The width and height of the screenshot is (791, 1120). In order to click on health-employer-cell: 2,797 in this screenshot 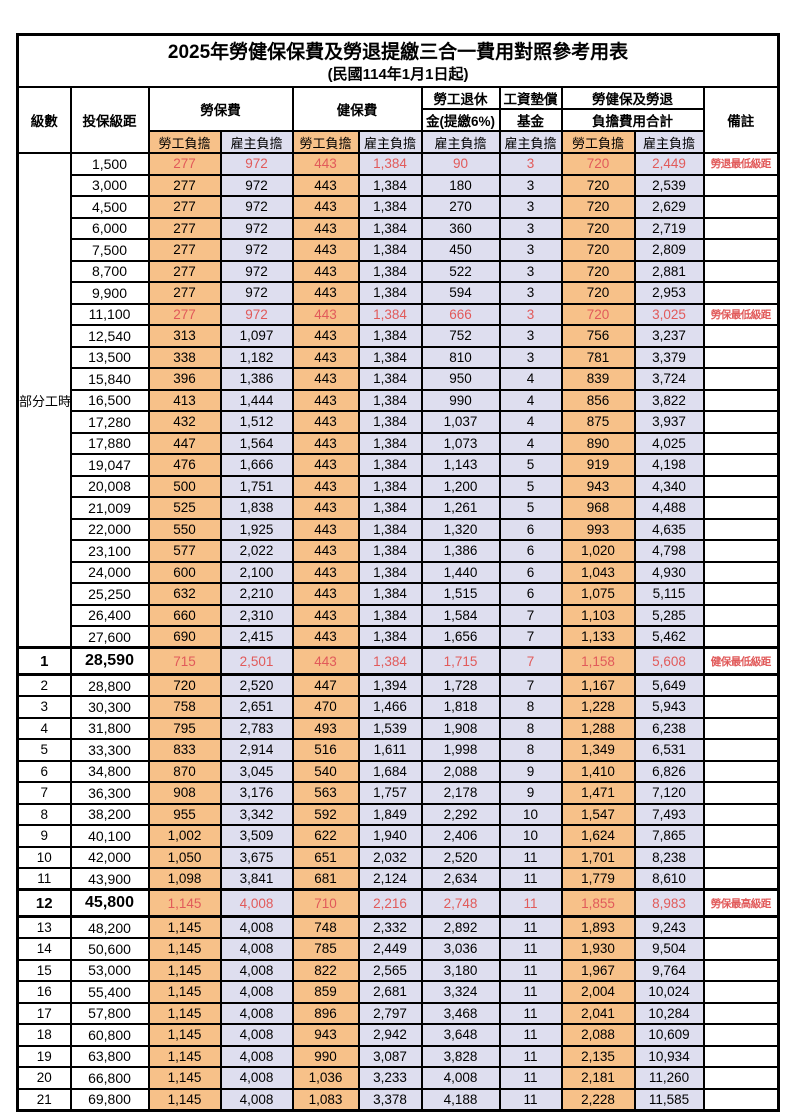, I will do `click(390, 1013)`.